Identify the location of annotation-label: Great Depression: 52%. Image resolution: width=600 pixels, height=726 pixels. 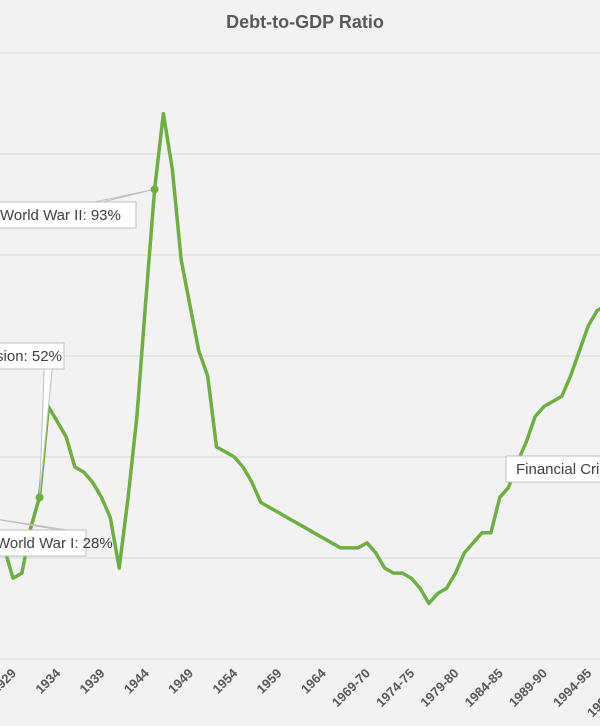
(31, 356).